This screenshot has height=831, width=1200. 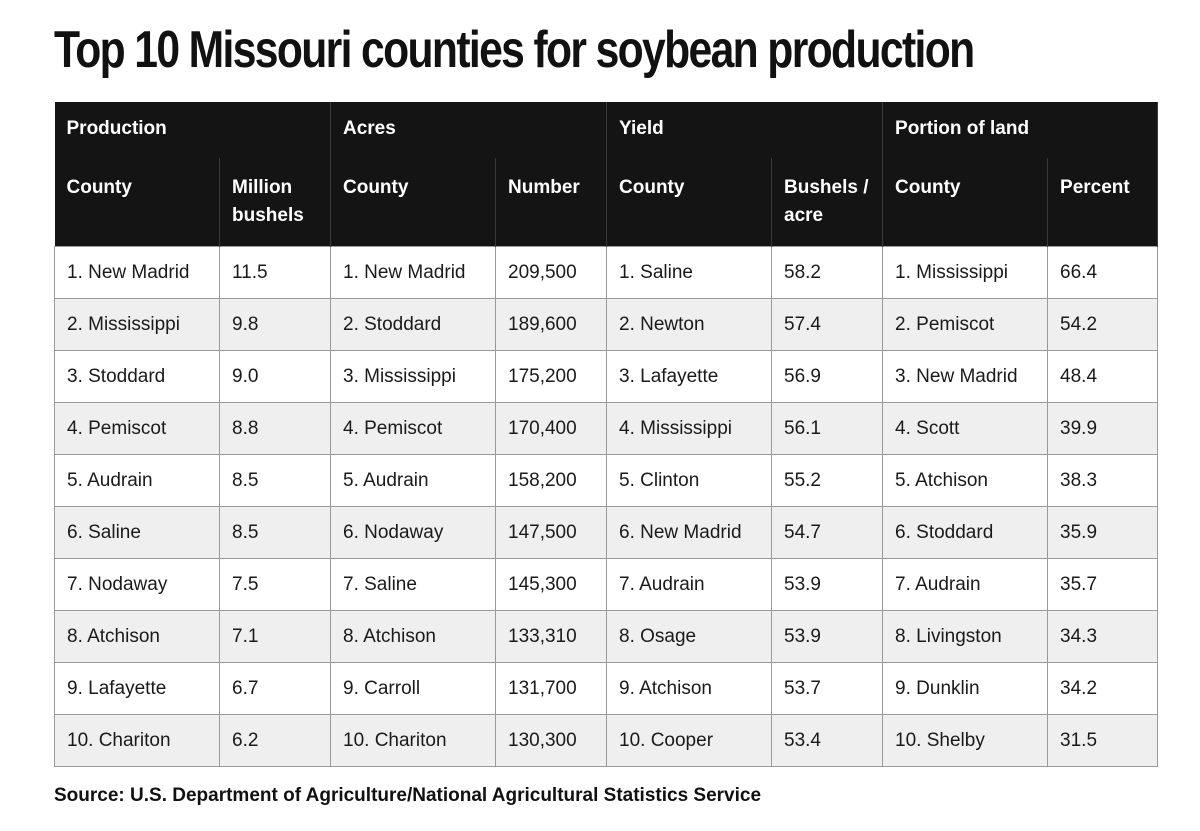 I want to click on table-cell: 7.1, so click(x=275, y=636).